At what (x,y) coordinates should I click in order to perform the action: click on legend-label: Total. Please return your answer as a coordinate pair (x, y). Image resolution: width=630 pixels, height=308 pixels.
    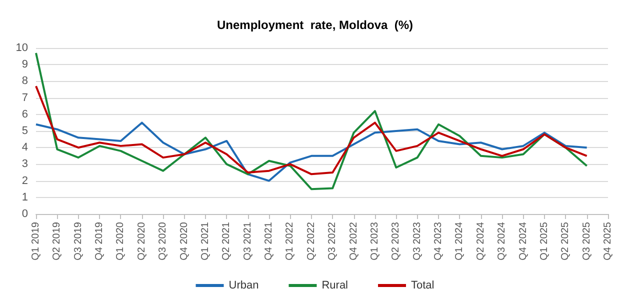
    Looking at the image, I should click on (422, 286).